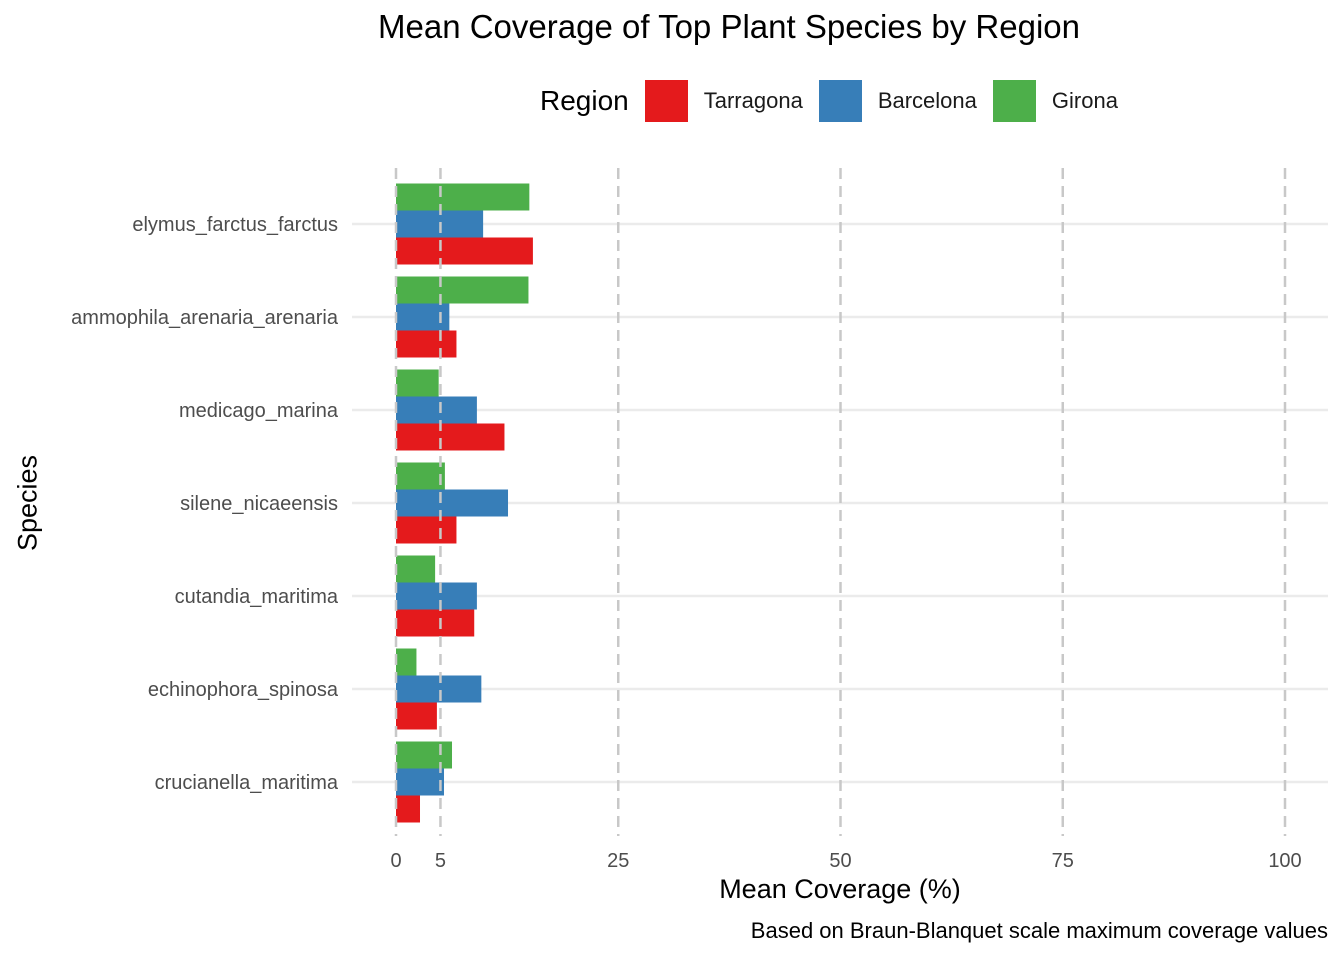 The image size is (1344, 960). What do you see at coordinates (235, 225) in the screenshot?
I see `y-tick-label: elymus_farctus_farctus` at bounding box center [235, 225].